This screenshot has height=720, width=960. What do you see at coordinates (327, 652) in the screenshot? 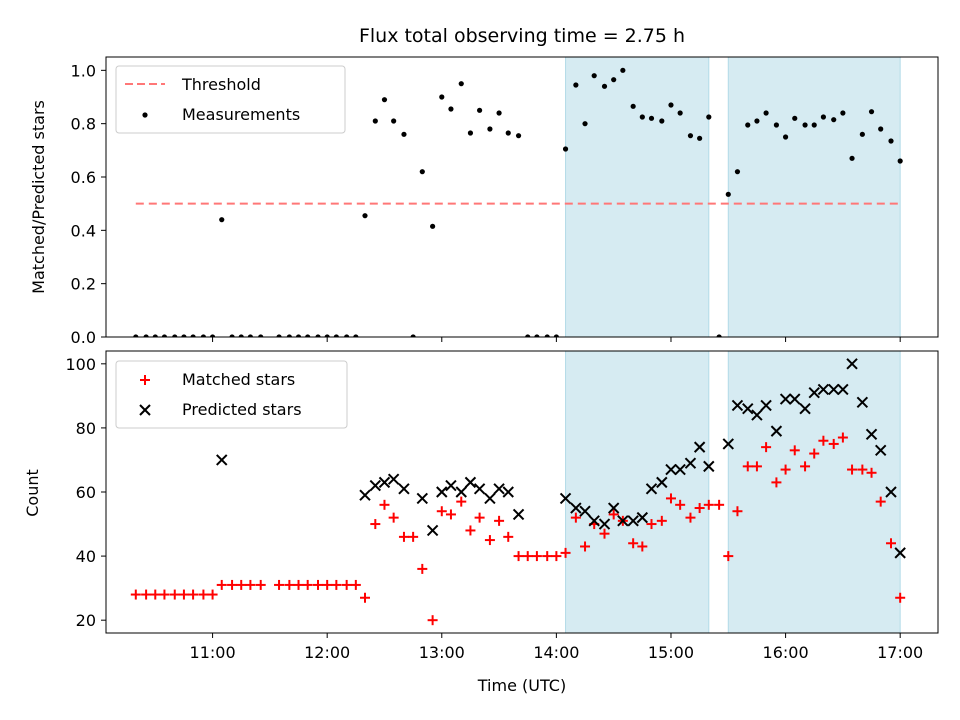
I see `x-tick-label: 12:00` at bounding box center [327, 652].